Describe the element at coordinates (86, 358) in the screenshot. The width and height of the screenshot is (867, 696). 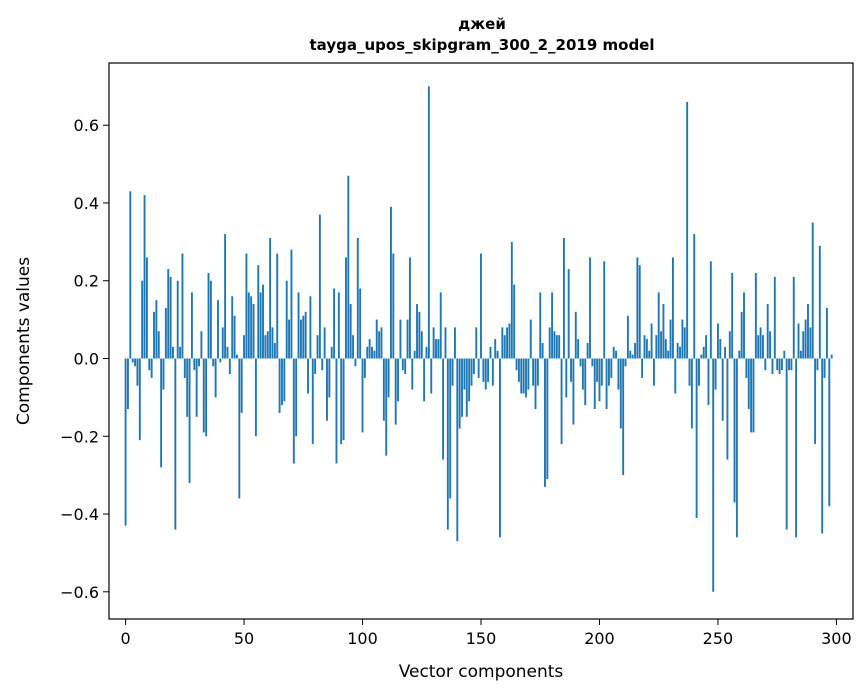
I see `y-tick-label: 0.0` at that location.